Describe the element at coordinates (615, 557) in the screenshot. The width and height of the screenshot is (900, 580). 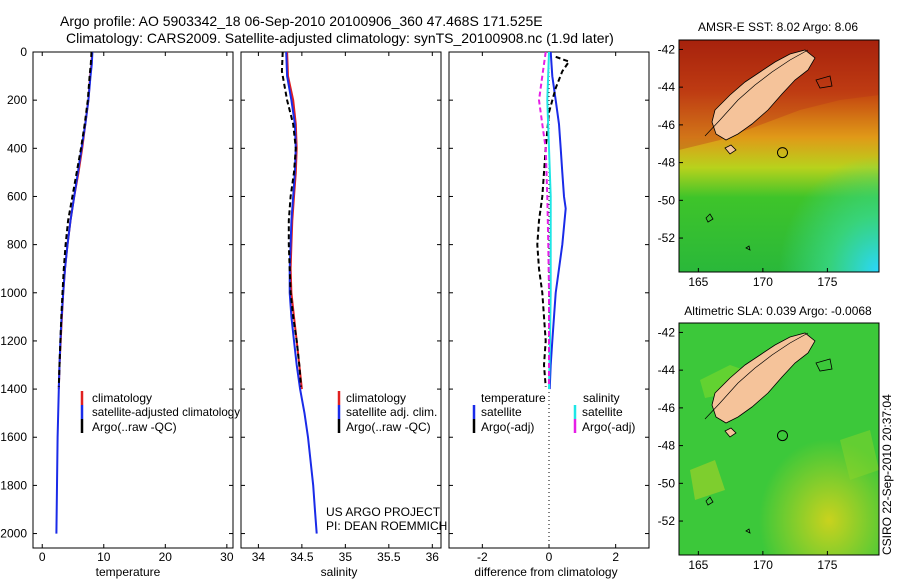
I see `x-tick-label: 2` at that location.